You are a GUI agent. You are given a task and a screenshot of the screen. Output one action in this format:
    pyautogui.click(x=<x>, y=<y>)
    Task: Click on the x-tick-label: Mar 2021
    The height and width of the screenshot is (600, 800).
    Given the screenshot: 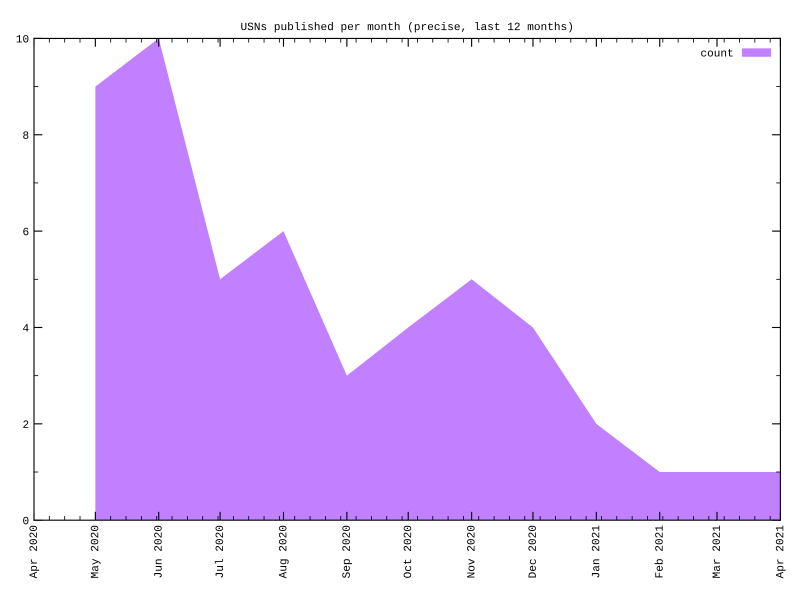 What is the action you would take?
    pyautogui.click(x=716, y=552)
    